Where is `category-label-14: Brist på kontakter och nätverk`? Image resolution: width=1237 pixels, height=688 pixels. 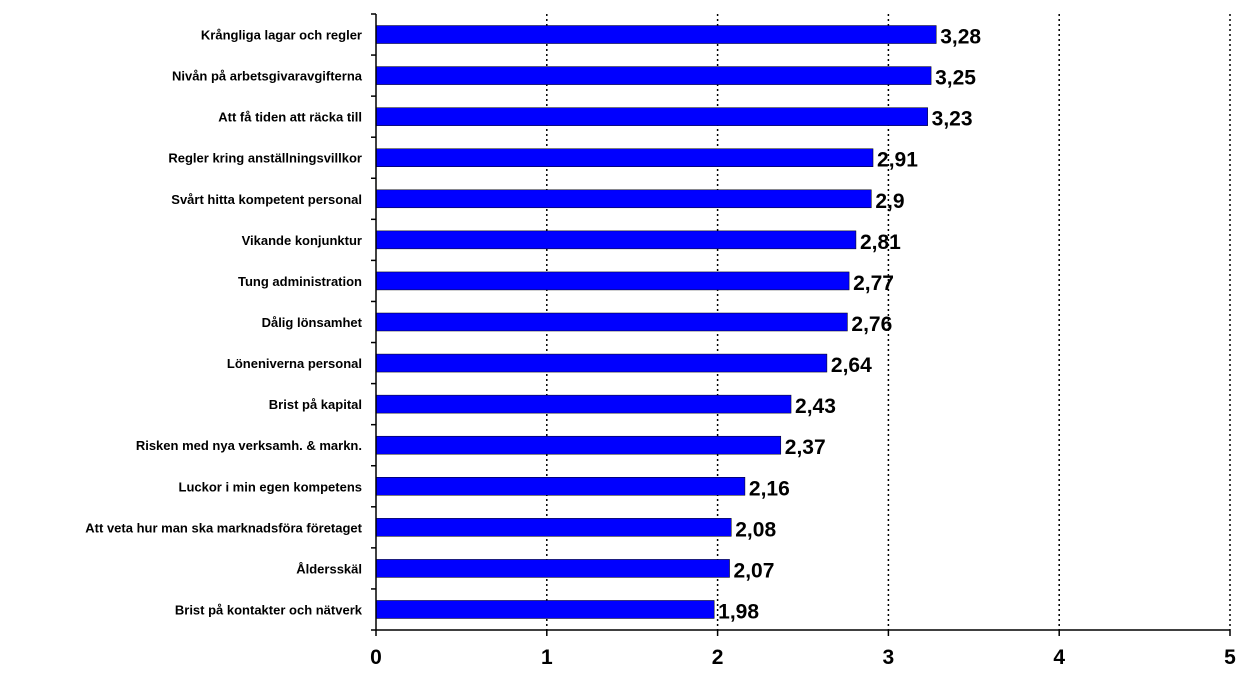 category-label-14: Brist på kontakter och nätverk is located at coordinates (269, 609).